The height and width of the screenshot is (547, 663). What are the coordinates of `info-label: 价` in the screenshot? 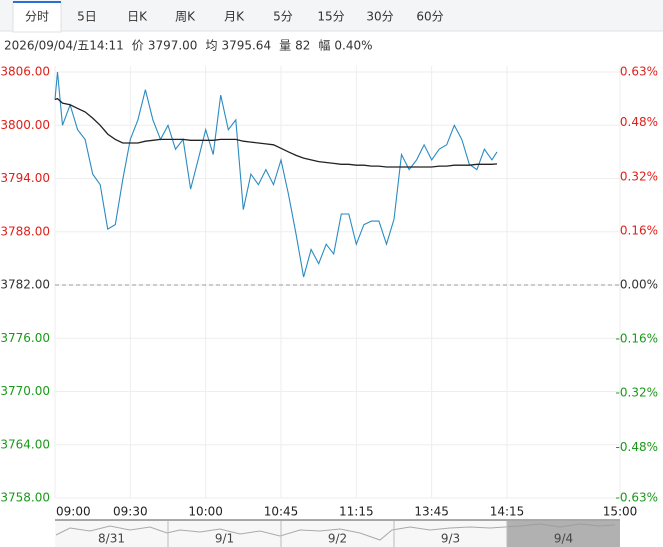 It's located at (138, 46).